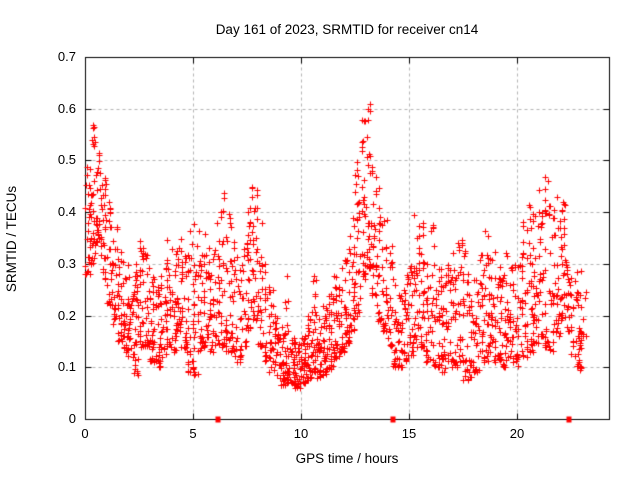 This screenshot has width=640, height=480. Describe the element at coordinates (66, 366) in the screenshot. I see `y-tick-label: 0.1` at that location.